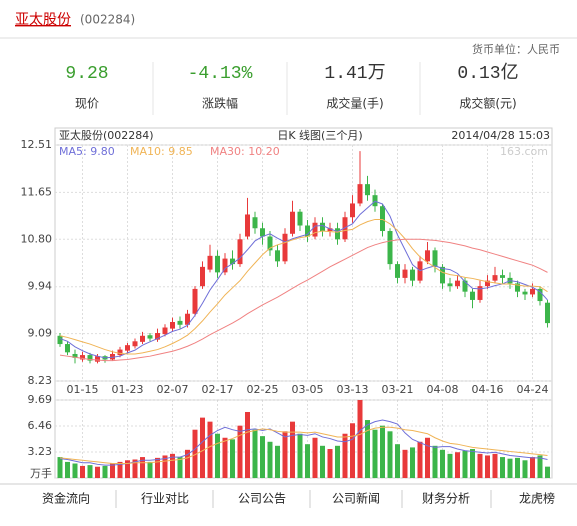  Describe the element at coordinates (165, 499) in the screenshot. I see `nav-link: 行业对比` at that location.